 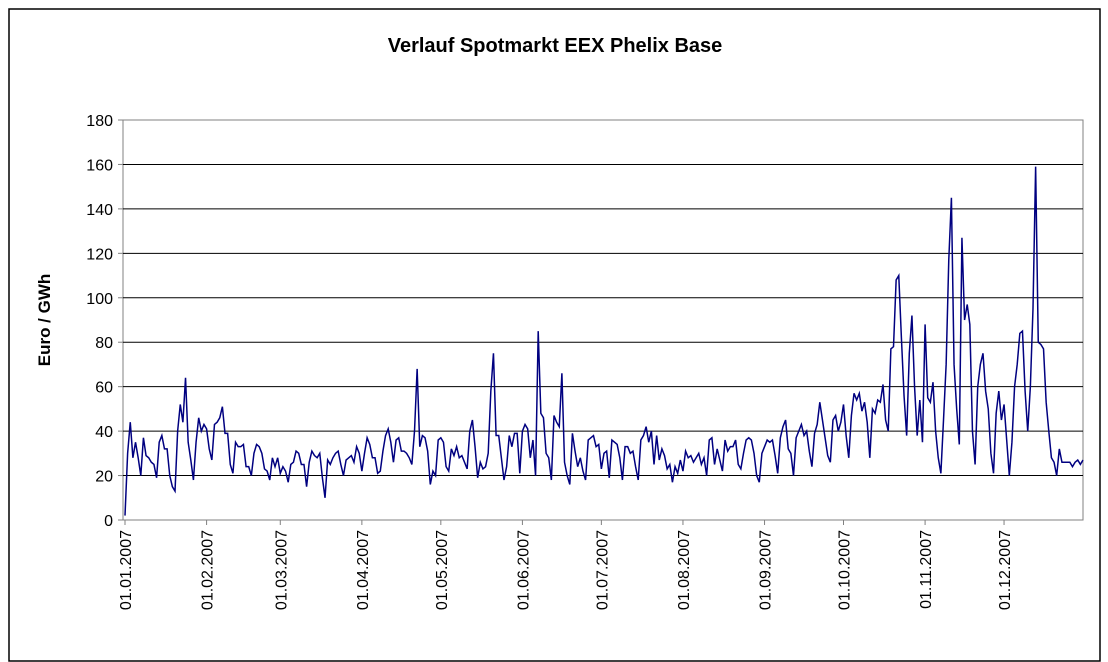 What do you see at coordinates (281, 570) in the screenshot?
I see `x-tick-label: 01.03.2007` at bounding box center [281, 570].